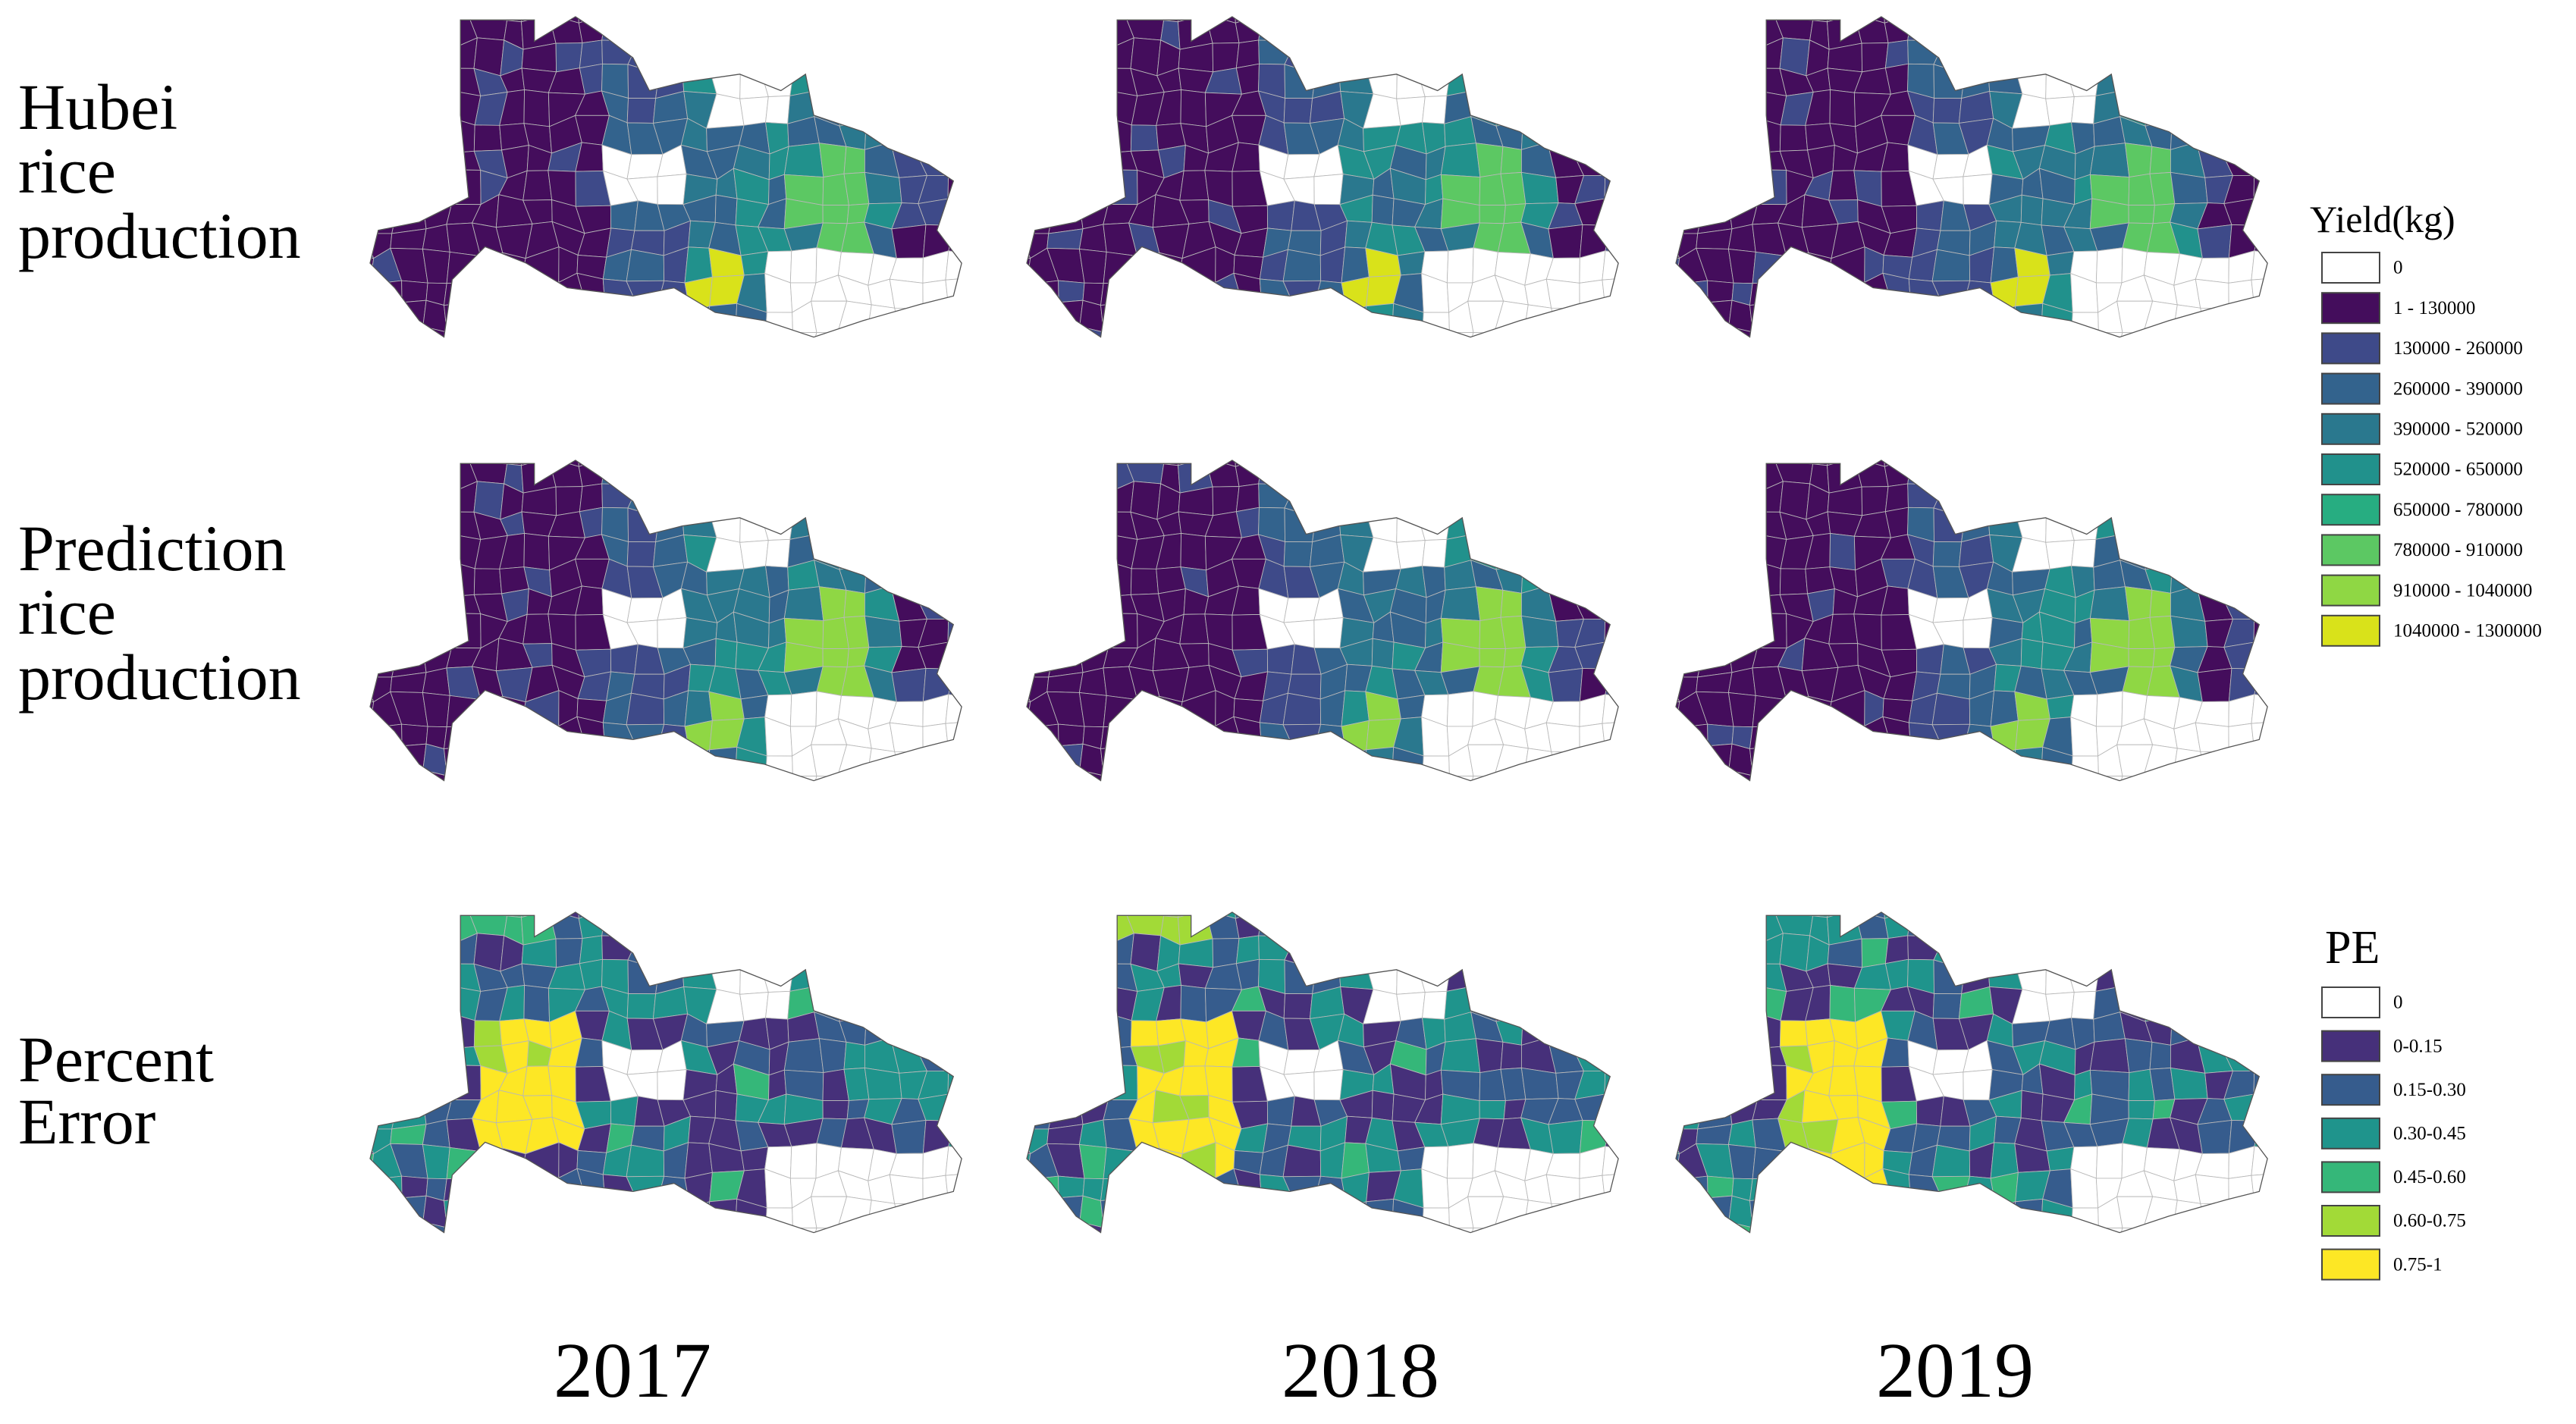 Image resolution: width=2576 pixels, height=1424 pixels. Describe the element at coordinates (1360, 1370) in the screenshot. I see `column-label: 2018` at that location.